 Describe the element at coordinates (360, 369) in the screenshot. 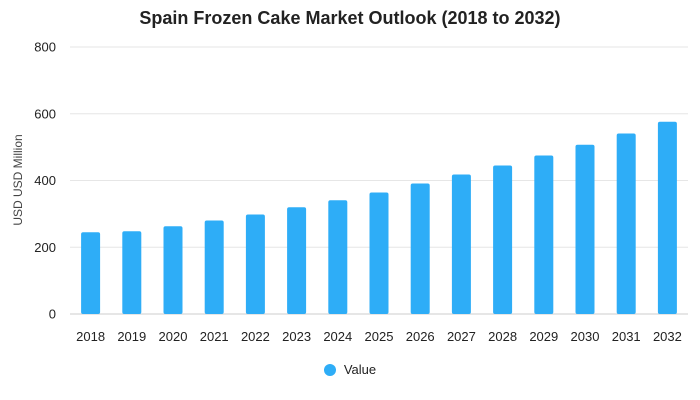

I see `legend-label-value: Value` at that location.